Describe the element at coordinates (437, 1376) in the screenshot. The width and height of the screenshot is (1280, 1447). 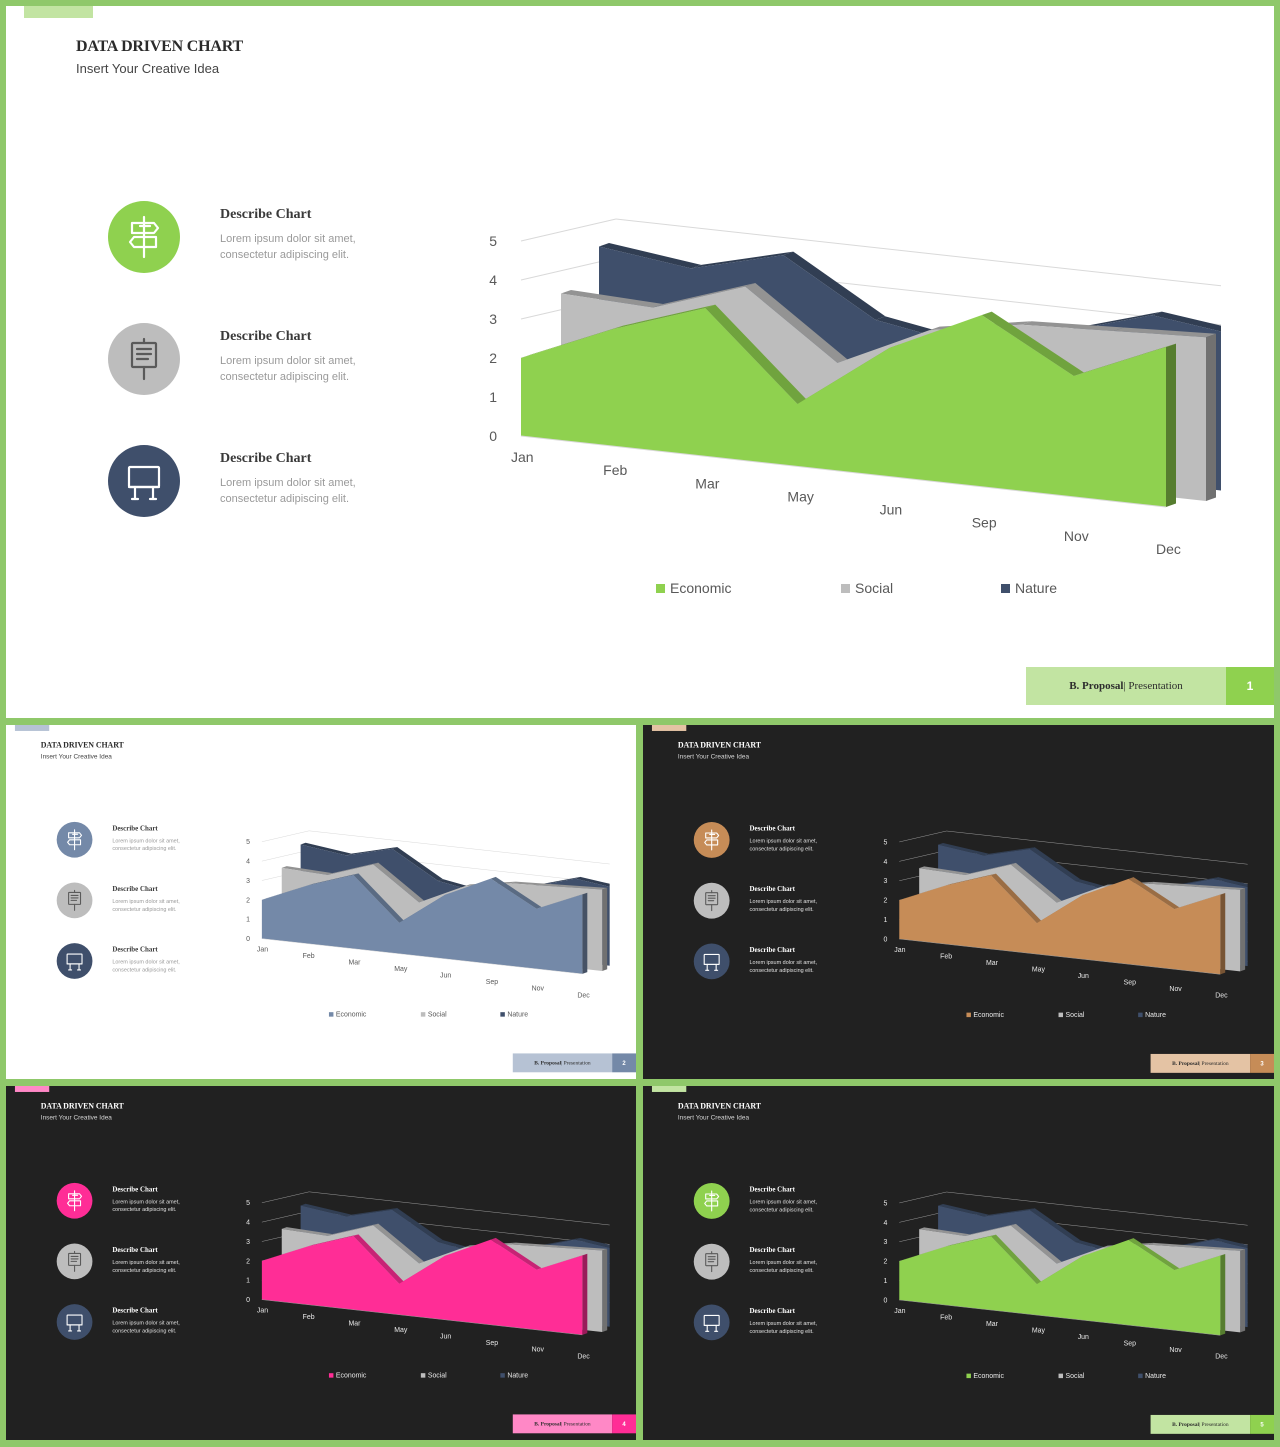
I see `legend-label: Social` at that location.